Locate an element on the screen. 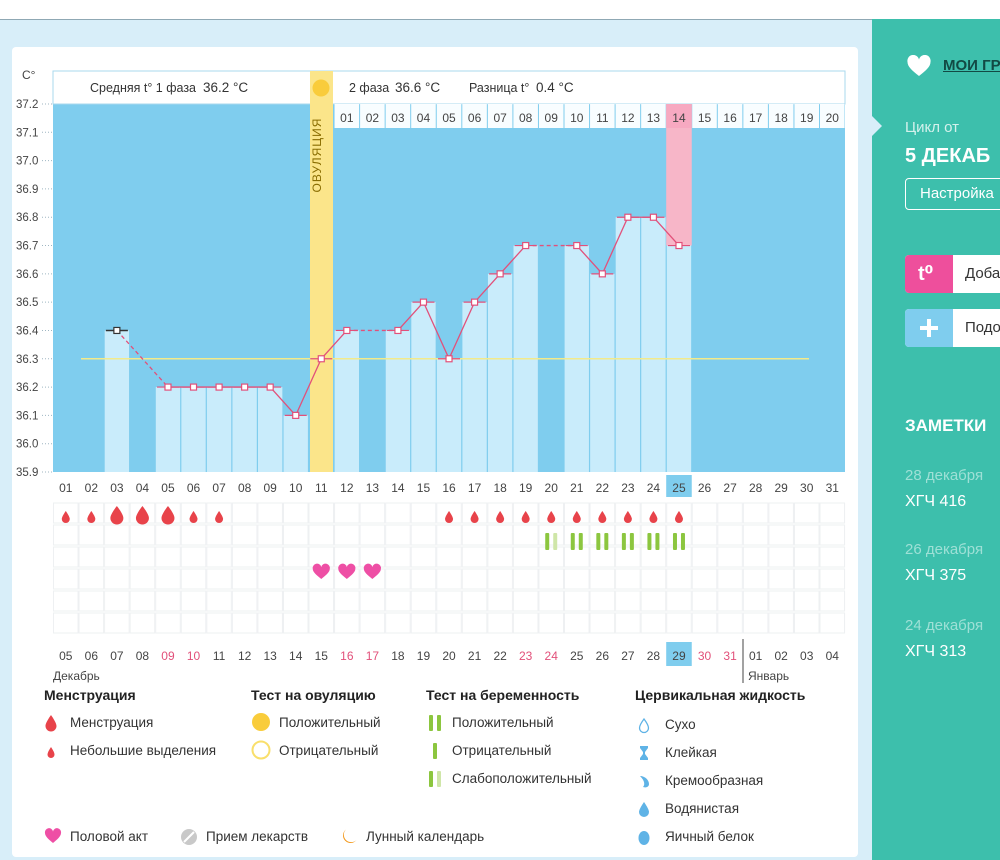 This screenshot has height=860, width=1000. legend-cm-creamy-label: Кремообразная is located at coordinates (714, 780).